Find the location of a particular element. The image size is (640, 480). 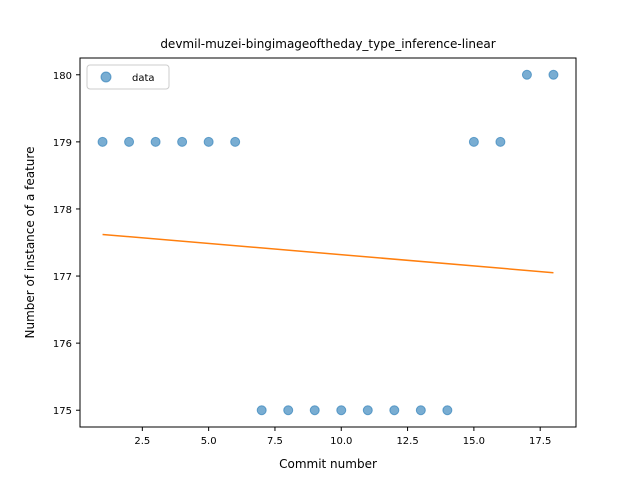

x-tick-label: 2.5 is located at coordinates (142, 441).